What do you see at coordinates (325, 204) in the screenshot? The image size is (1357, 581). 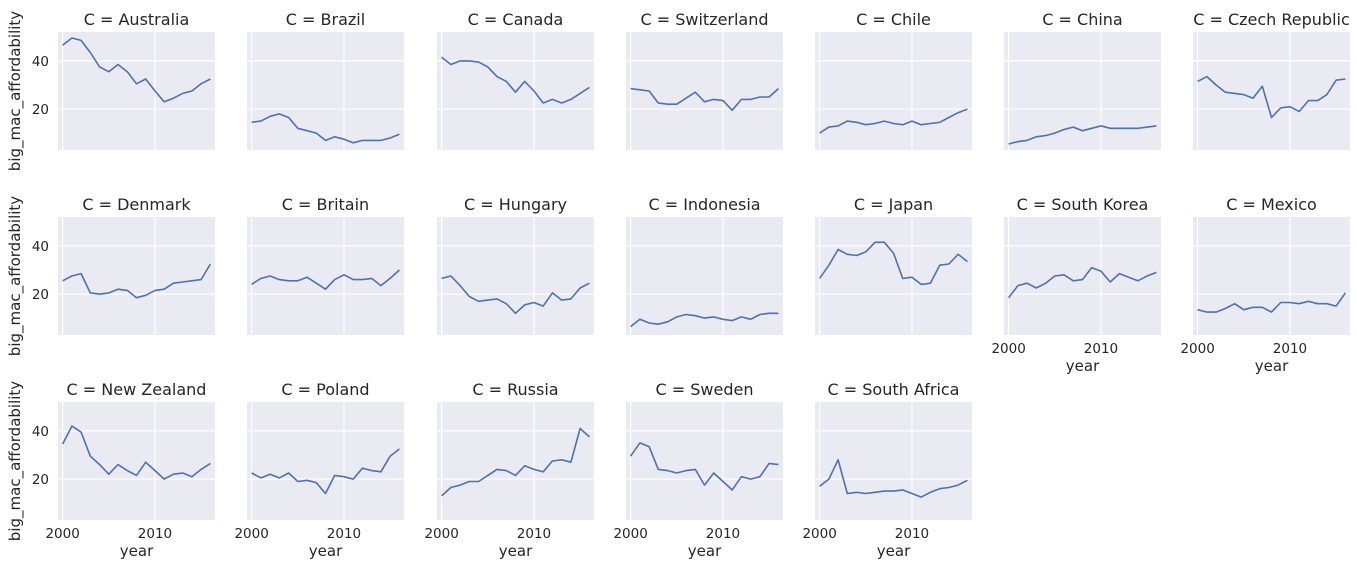 I see `panel-title-britain: C = Britain` at bounding box center [325, 204].